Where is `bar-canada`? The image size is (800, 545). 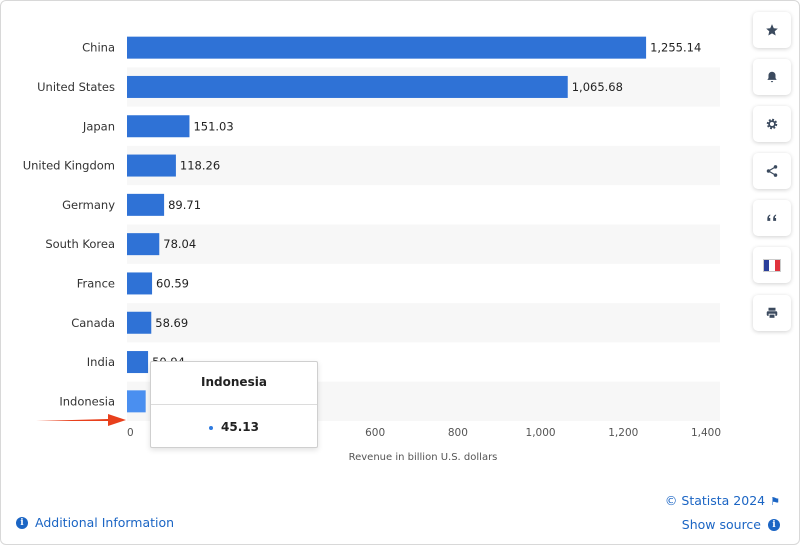
bar-canada is located at coordinates (139, 322).